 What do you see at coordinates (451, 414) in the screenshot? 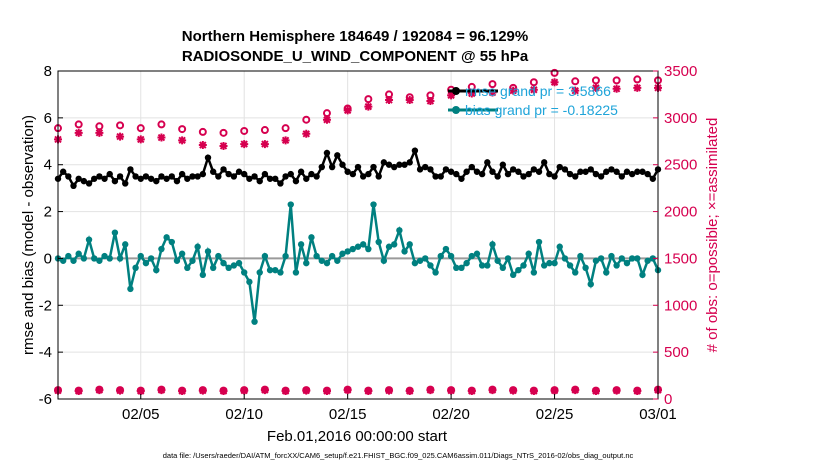
I see `x-tick-label-3: 02/20` at bounding box center [451, 414].